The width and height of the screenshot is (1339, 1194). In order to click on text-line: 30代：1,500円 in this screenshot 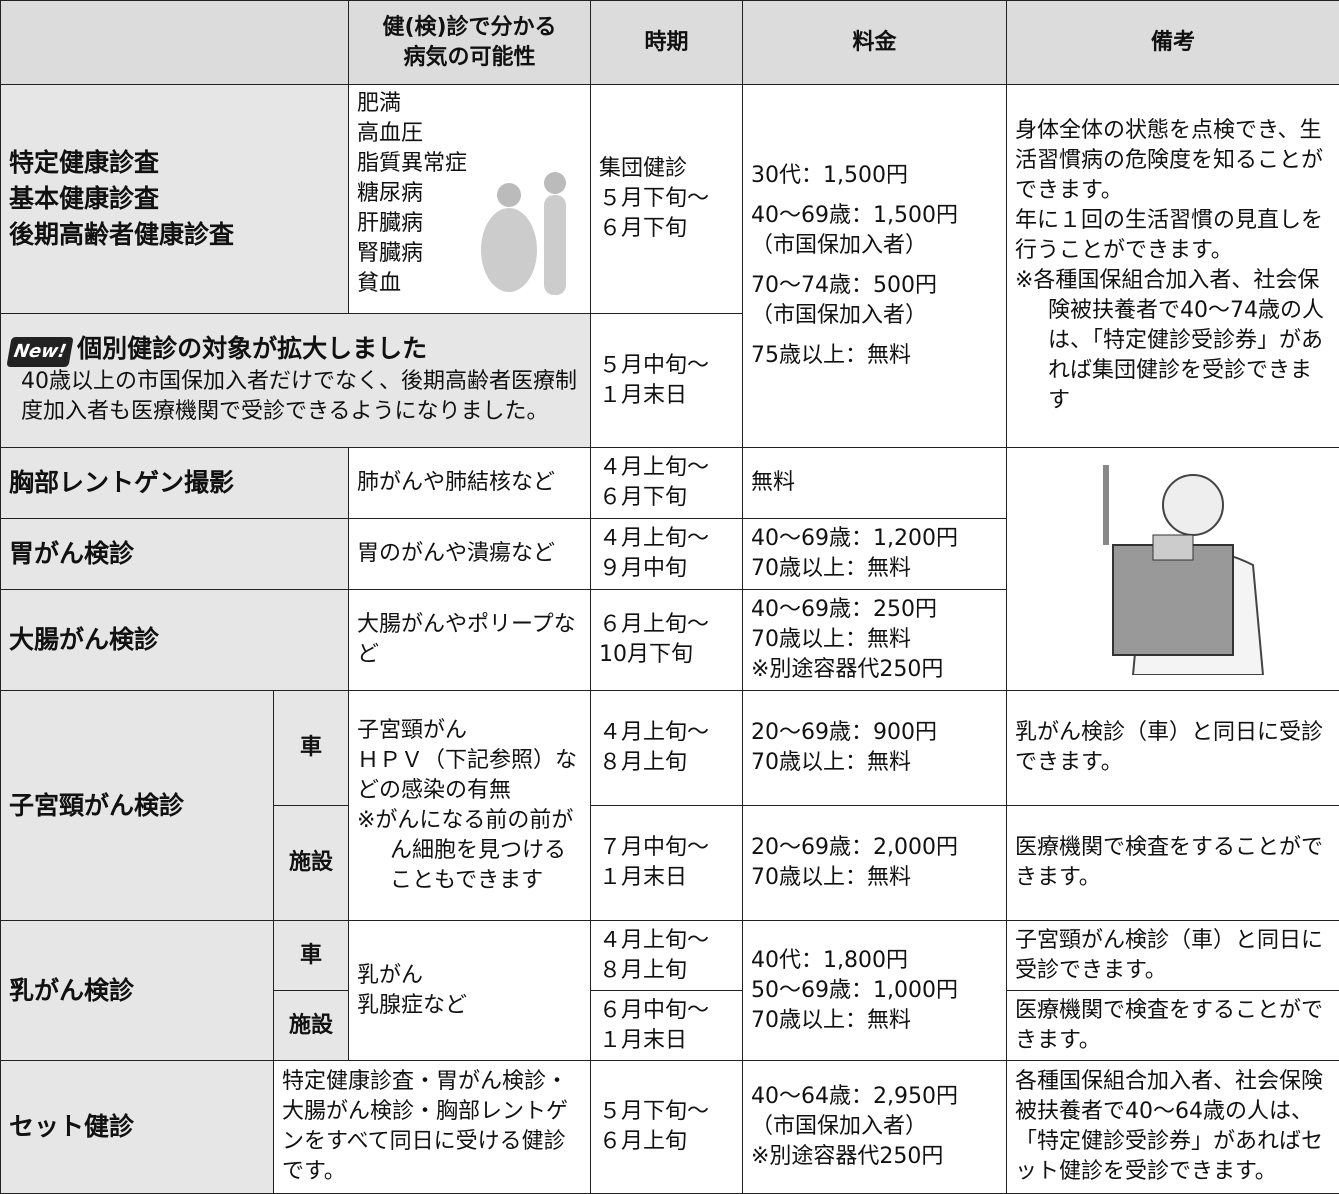, I will do `click(874, 176)`.